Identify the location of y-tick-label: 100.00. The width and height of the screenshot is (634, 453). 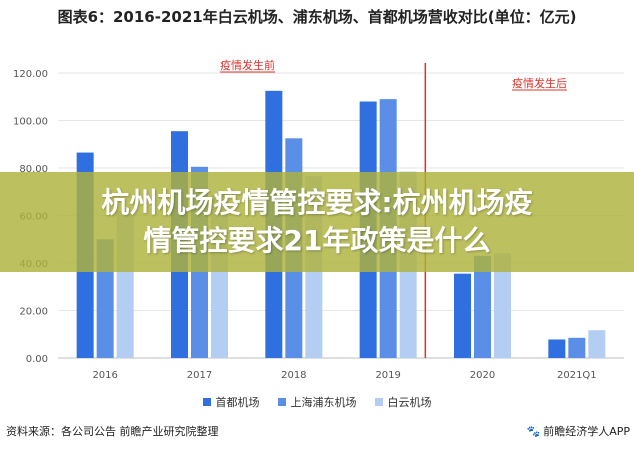
(30, 122).